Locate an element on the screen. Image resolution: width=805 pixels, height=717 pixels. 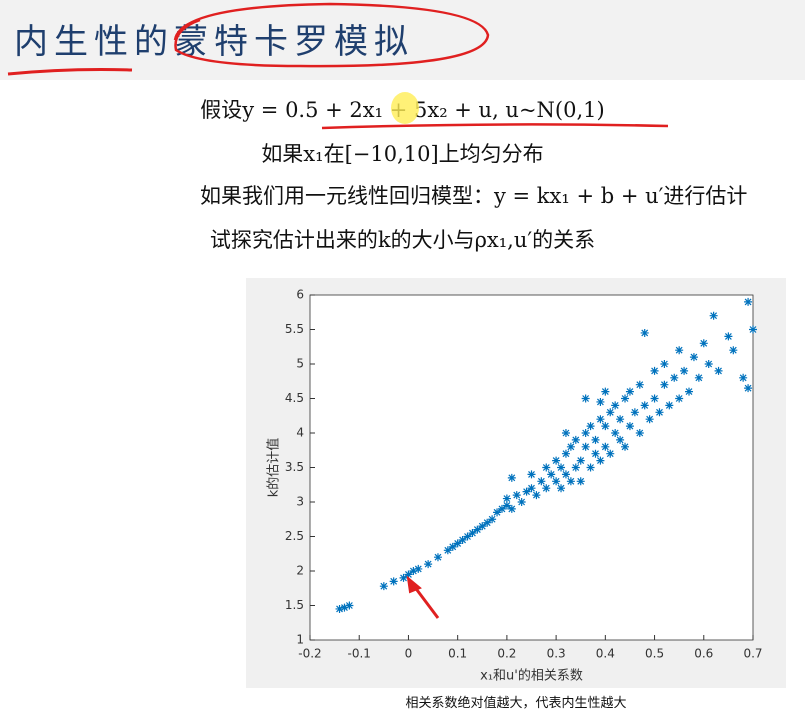
y-tick-label: 5.5 is located at coordinates (294, 329).